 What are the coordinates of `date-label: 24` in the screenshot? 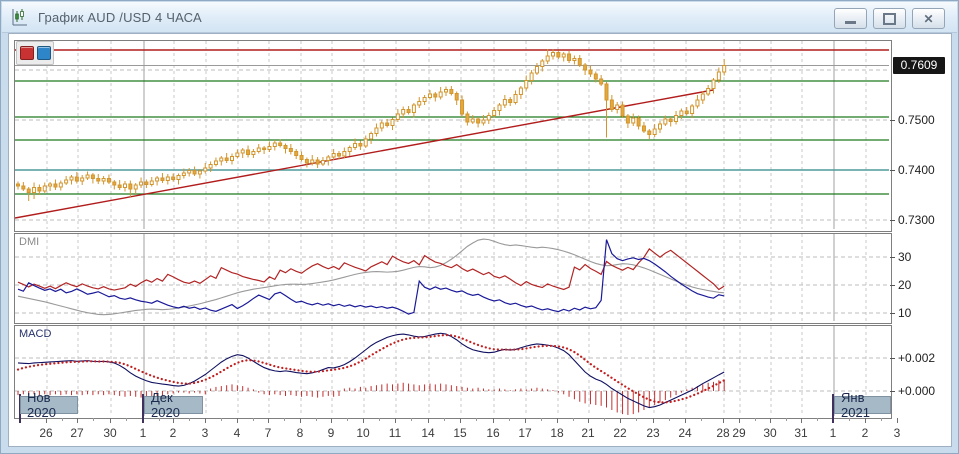 It's located at (685, 433).